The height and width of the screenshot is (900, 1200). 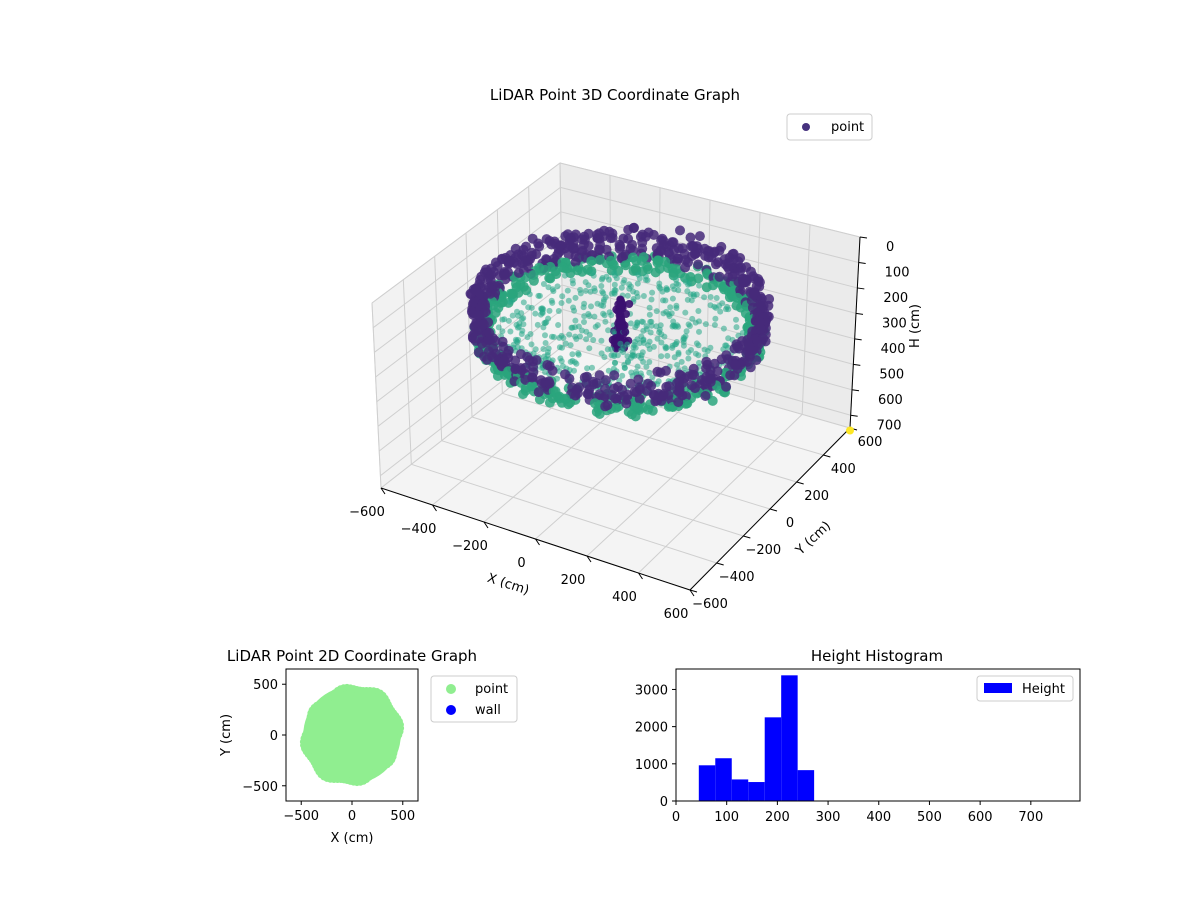 What do you see at coordinates (352, 656) in the screenshot?
I see `chart-2d-title: LiDAR Point 2D Coordinate Graph` at bounding box center [352, 656].